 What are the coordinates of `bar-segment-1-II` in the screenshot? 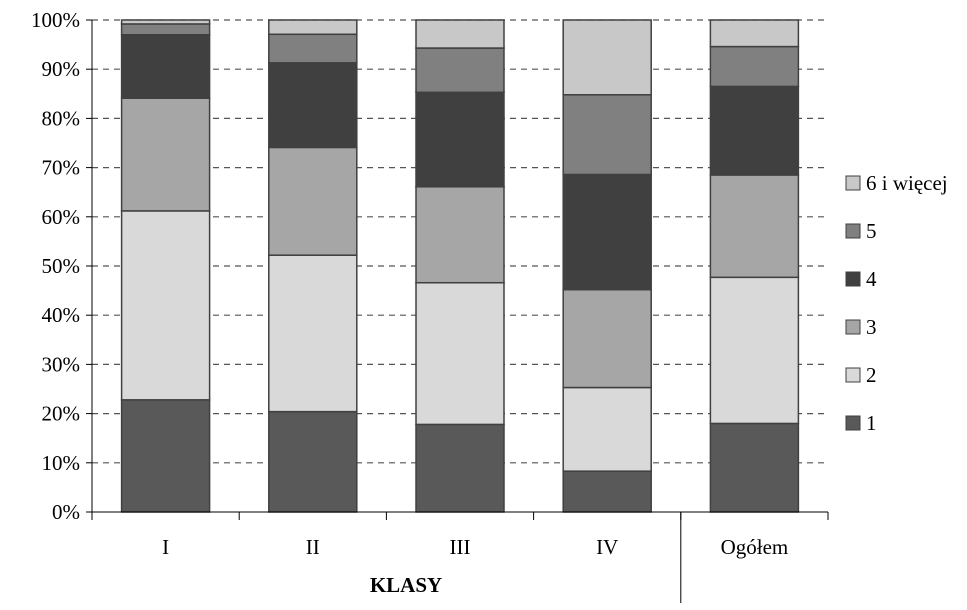 It's located at (313, 461).